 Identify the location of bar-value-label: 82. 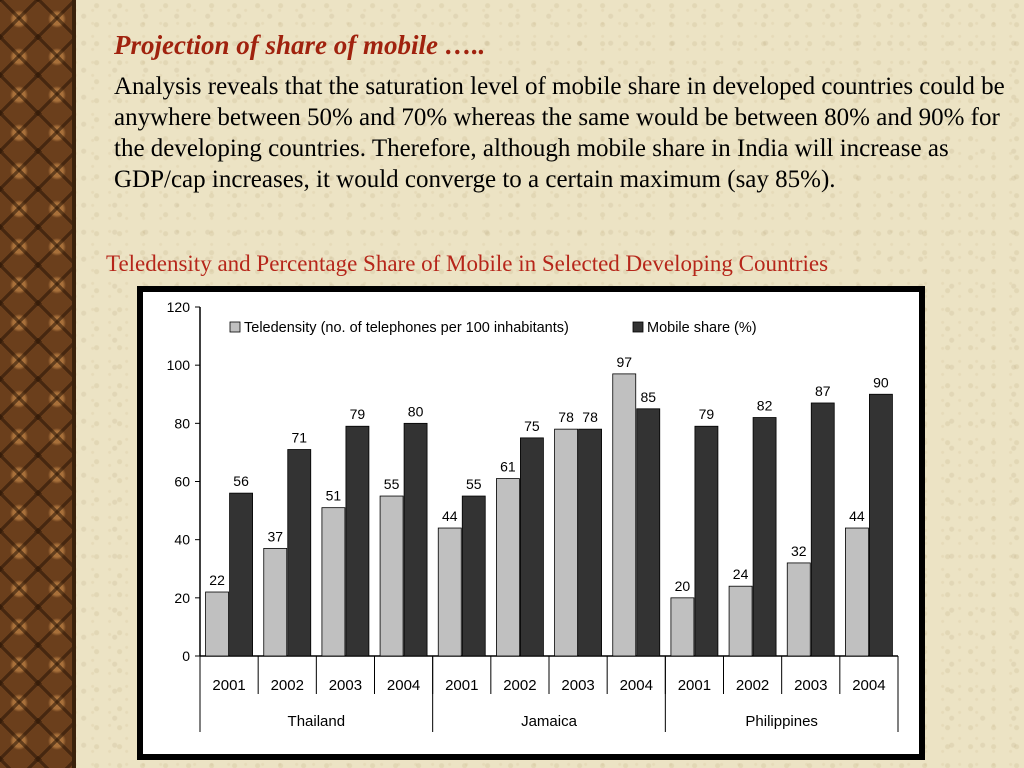
(765, 406).